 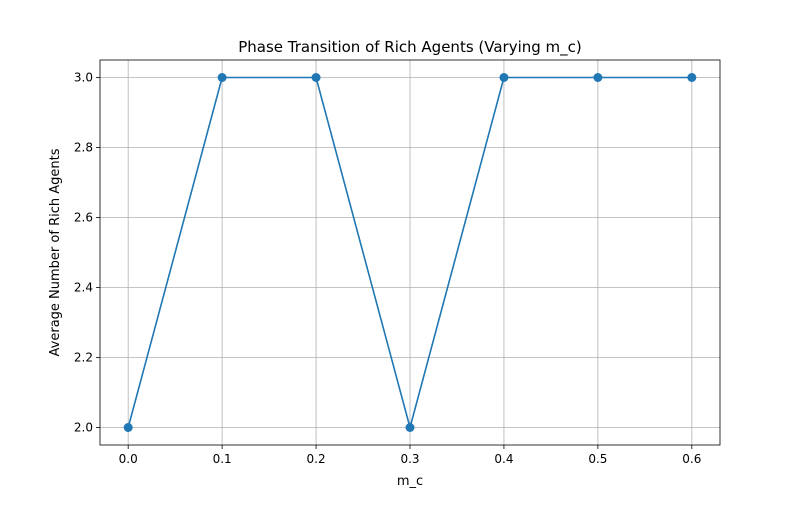 What do you see at coordinates (55, 252) in the screenshot?
I see `y-axis-label: Average Number of Rich Agents` at bounding box center [55, 252].